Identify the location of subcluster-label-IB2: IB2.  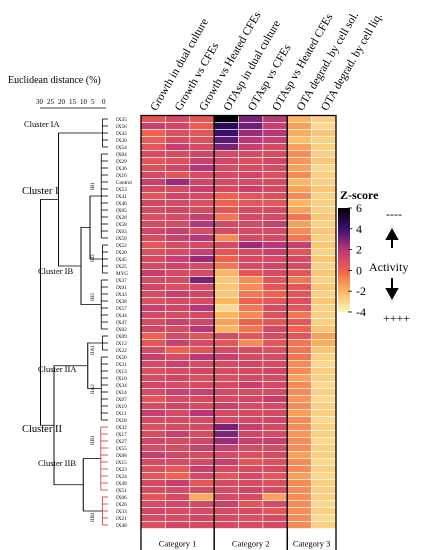
(93, 258).